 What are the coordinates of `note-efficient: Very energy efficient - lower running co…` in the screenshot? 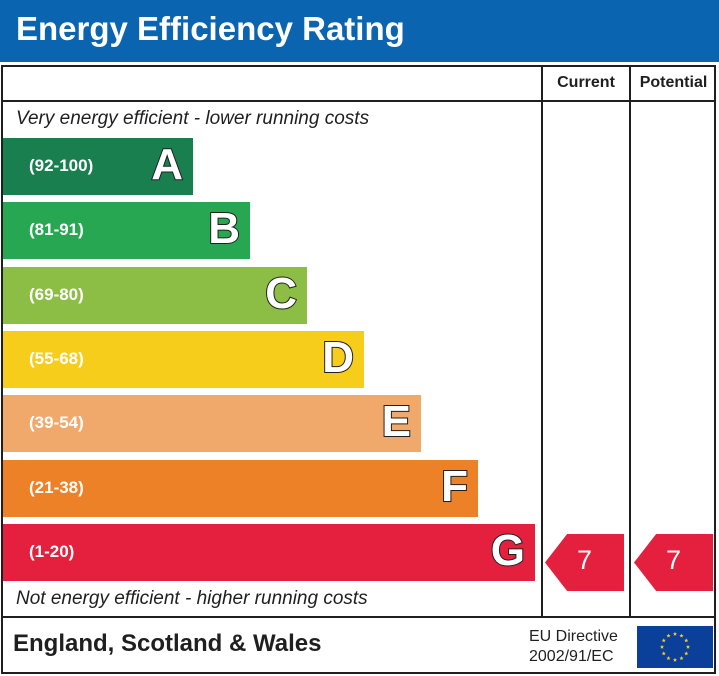 It's located at (193, 118).